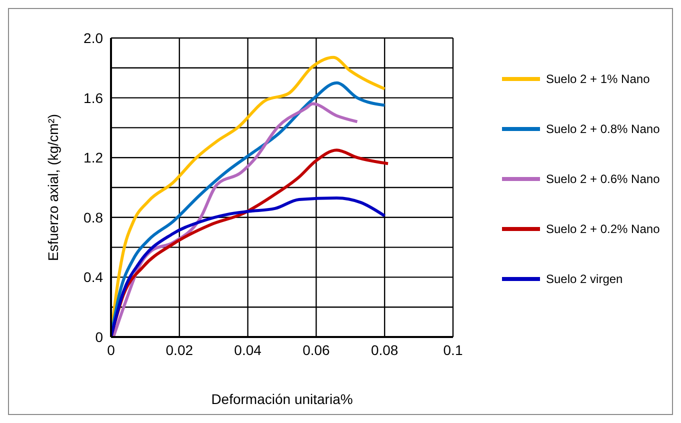  I want to click on y-tick-label: 0.4, so click(94, 277).